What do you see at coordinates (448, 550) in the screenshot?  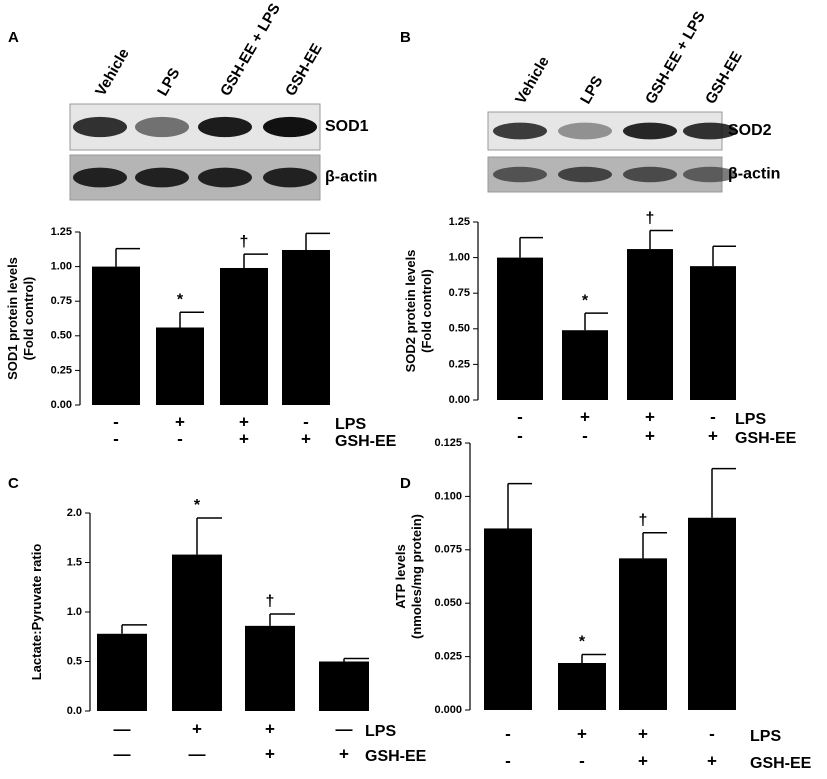 I see `y-tick-label: 0.075` at bounding box center [448, 550].